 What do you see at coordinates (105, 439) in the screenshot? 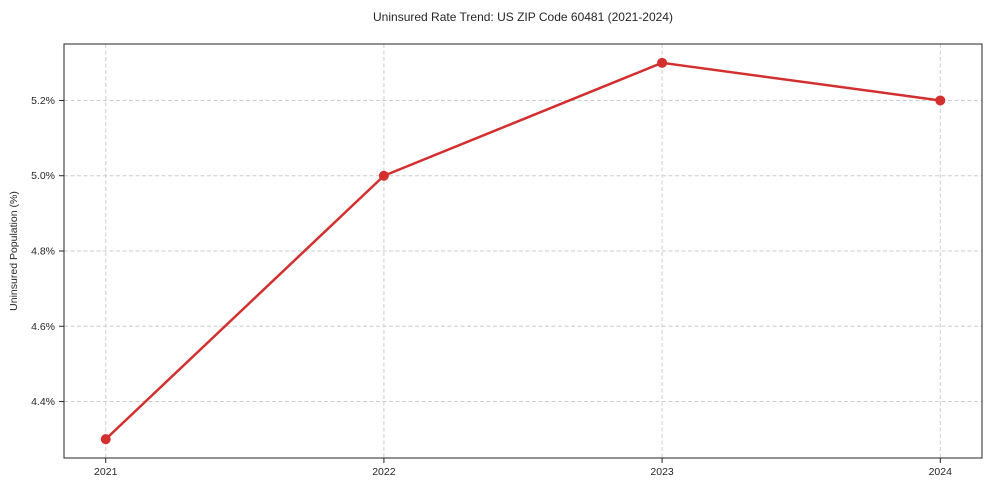
I see `data-point-2021` at bounding box center [105, 439].